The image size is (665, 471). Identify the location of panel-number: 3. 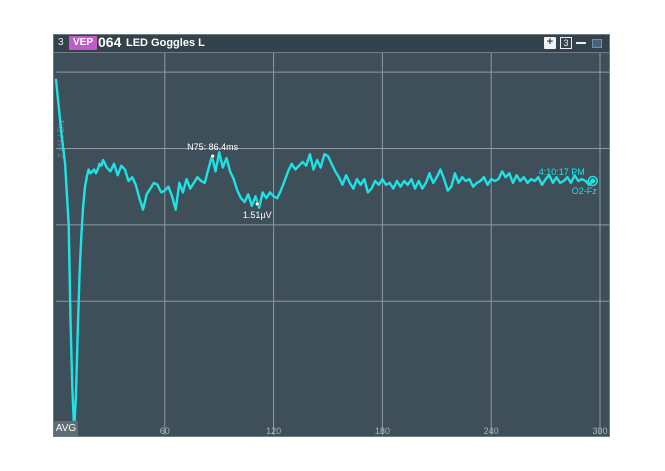
(61, 42).